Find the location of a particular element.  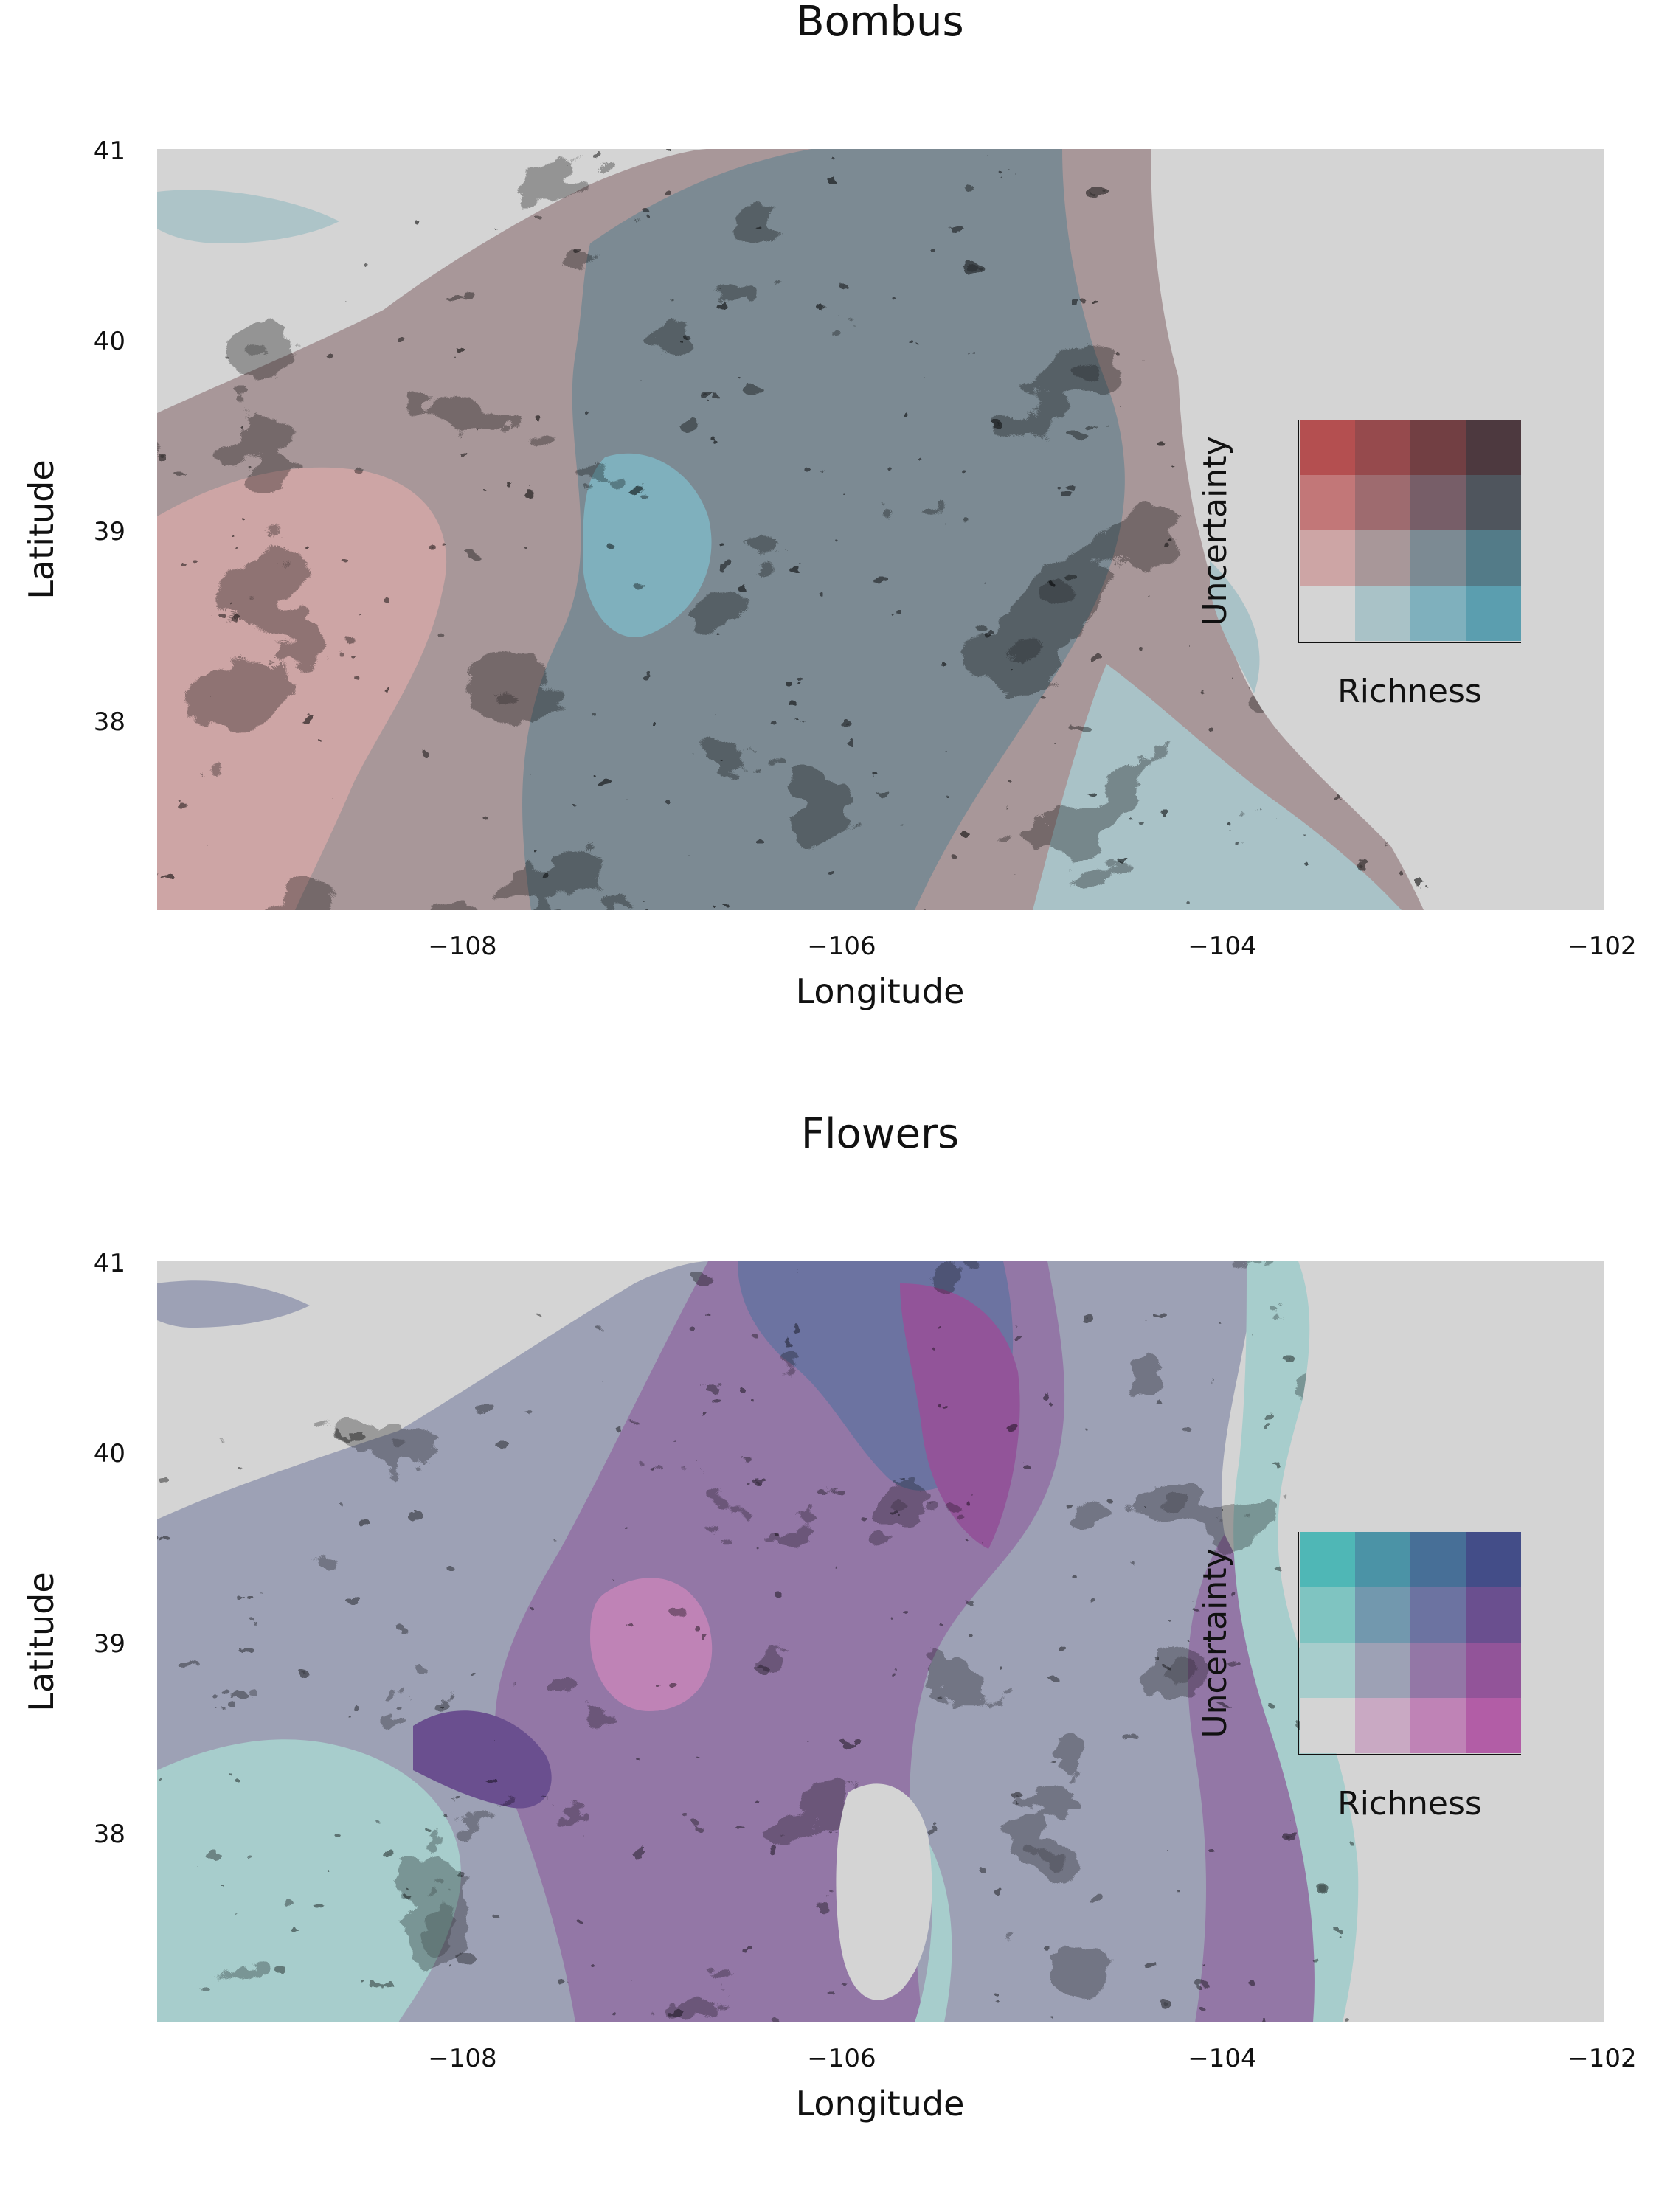

terrain-region-plains is located at coordinates (1235, 627).